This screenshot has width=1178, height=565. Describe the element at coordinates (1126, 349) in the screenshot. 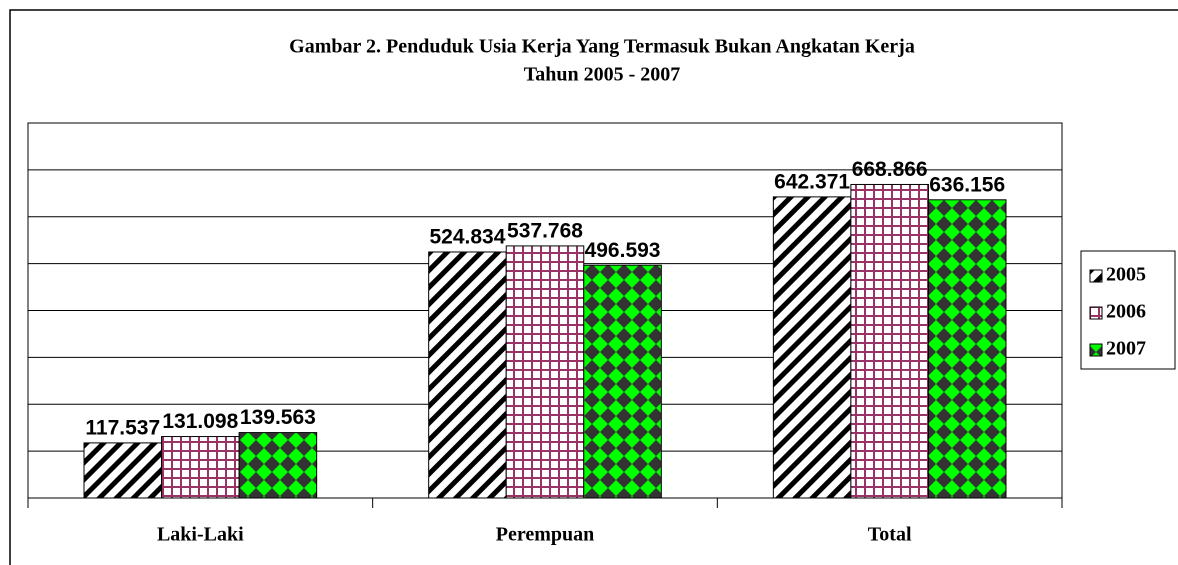

I see `legend-label: 2007` at that location.